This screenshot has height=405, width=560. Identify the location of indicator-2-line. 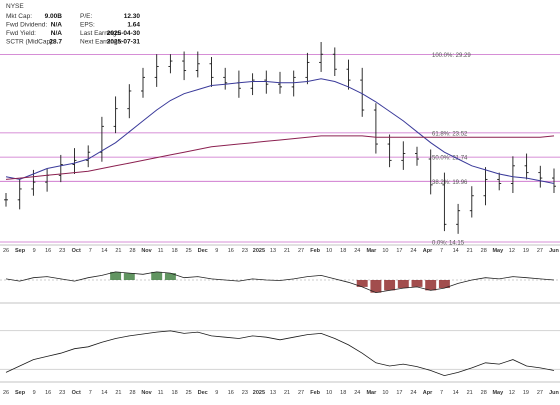
(280, 353).